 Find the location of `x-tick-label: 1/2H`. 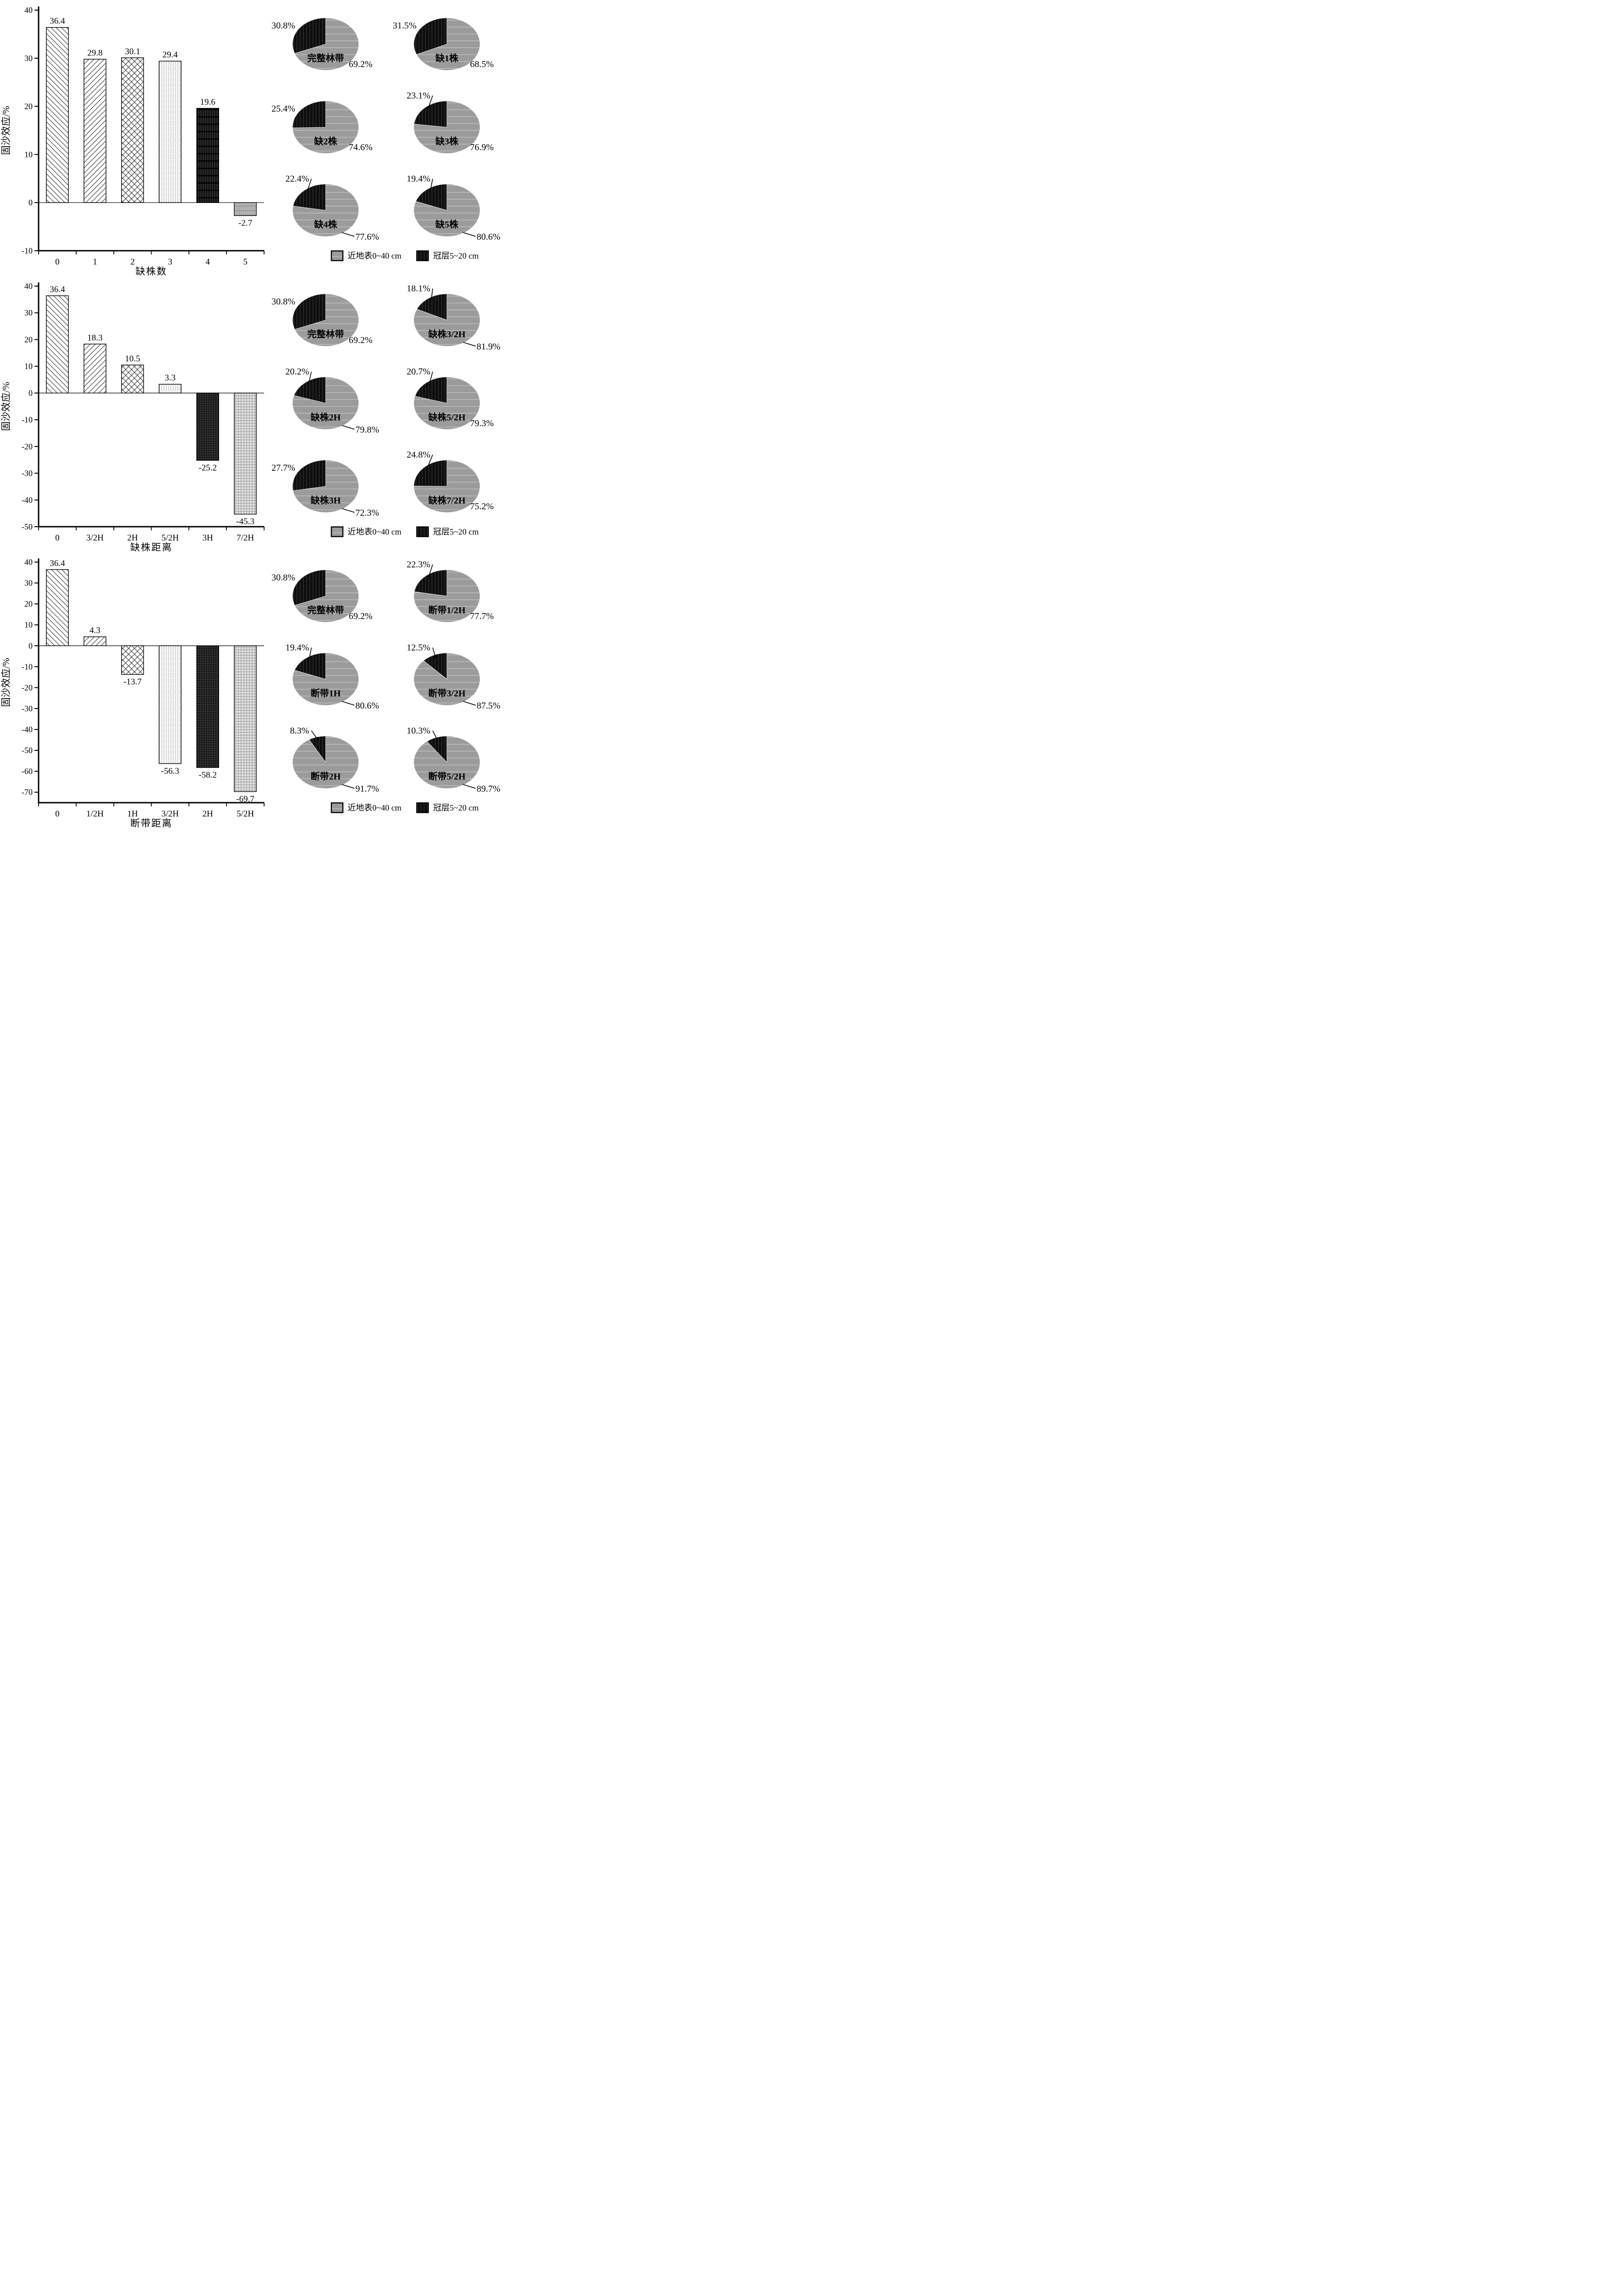

x-tick-label: 1/2H is located at coordinates (95, 814).